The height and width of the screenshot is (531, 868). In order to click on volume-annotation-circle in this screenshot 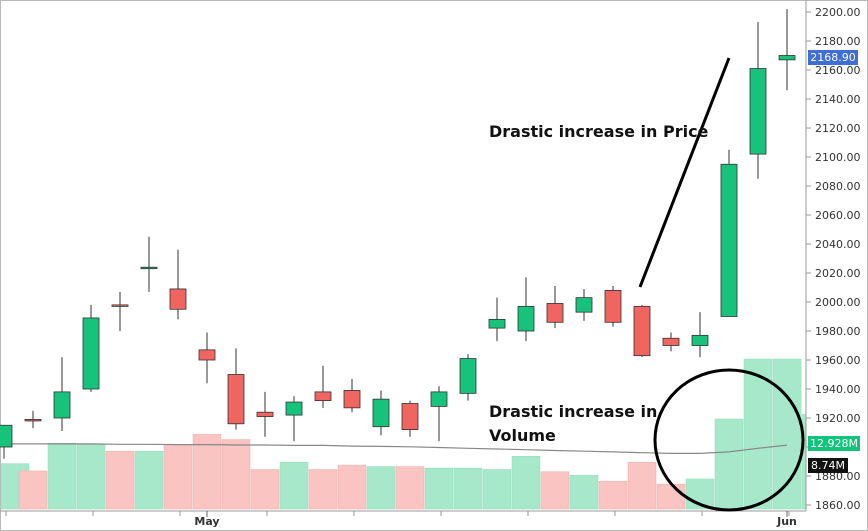, I will do `click(729, 440)`.